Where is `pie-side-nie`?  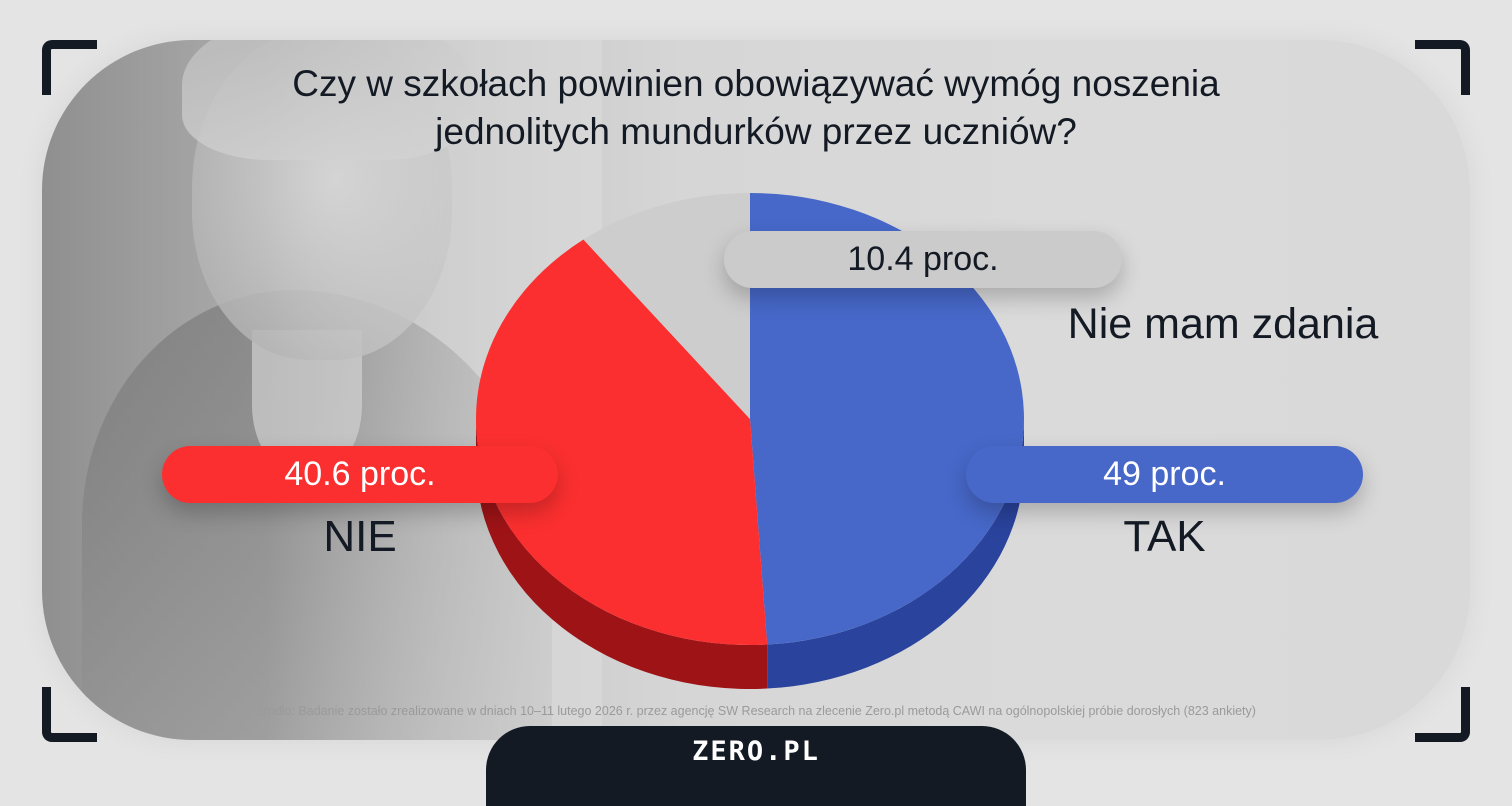 pie-side-nie is located at coordinates (622, 554).